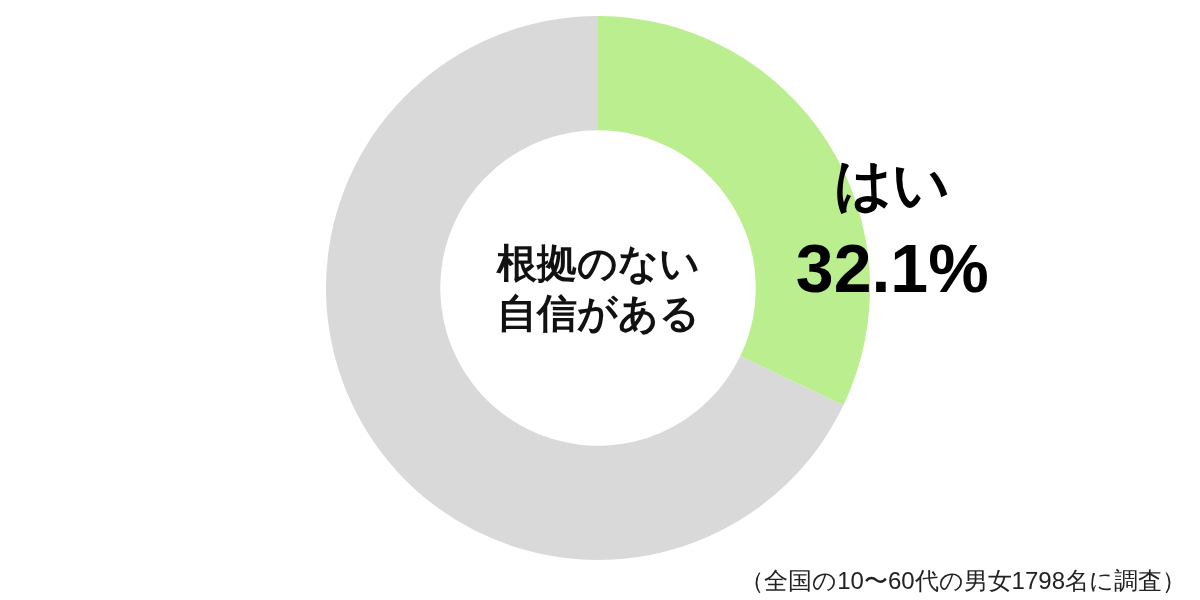 The width and height of the screenshot is (1200, 600). I want to click on slice-label: はい, so click(892, 183).